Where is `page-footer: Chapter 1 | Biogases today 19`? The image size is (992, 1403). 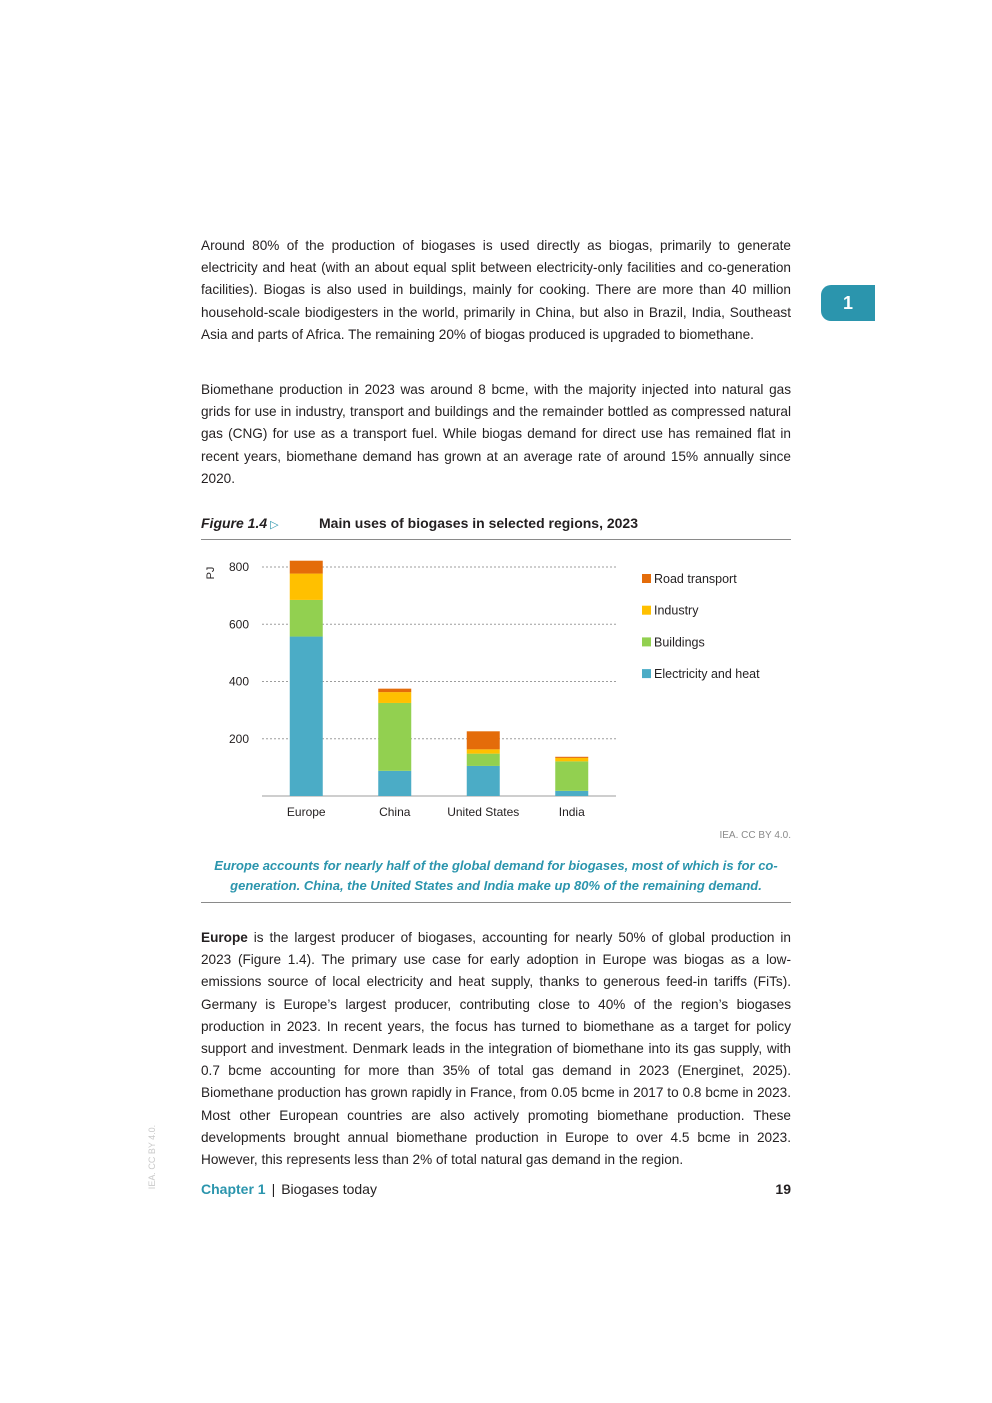
page-footer: Chapter 1 | Biogases today 19 is located at coordinates (496, 1189).